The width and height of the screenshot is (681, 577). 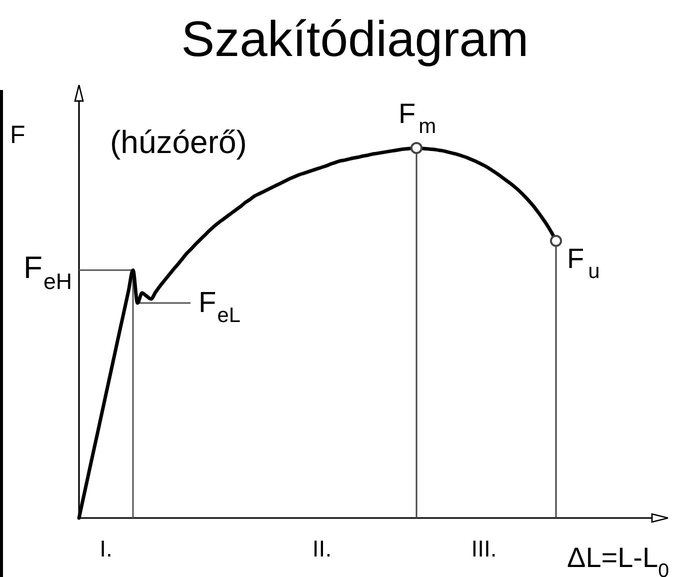 I want to click on x-tick-label: II., so click(x=322, y=548).